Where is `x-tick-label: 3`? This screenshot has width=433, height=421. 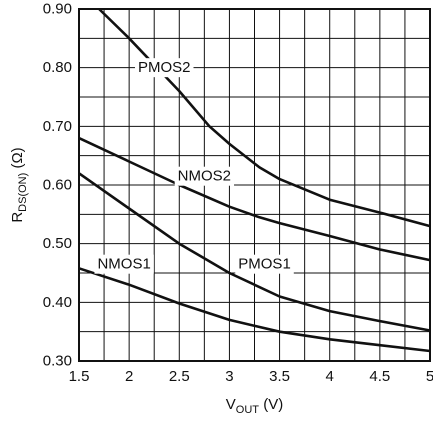
x-tick-label: 3 is located at coordinates (229, 376).